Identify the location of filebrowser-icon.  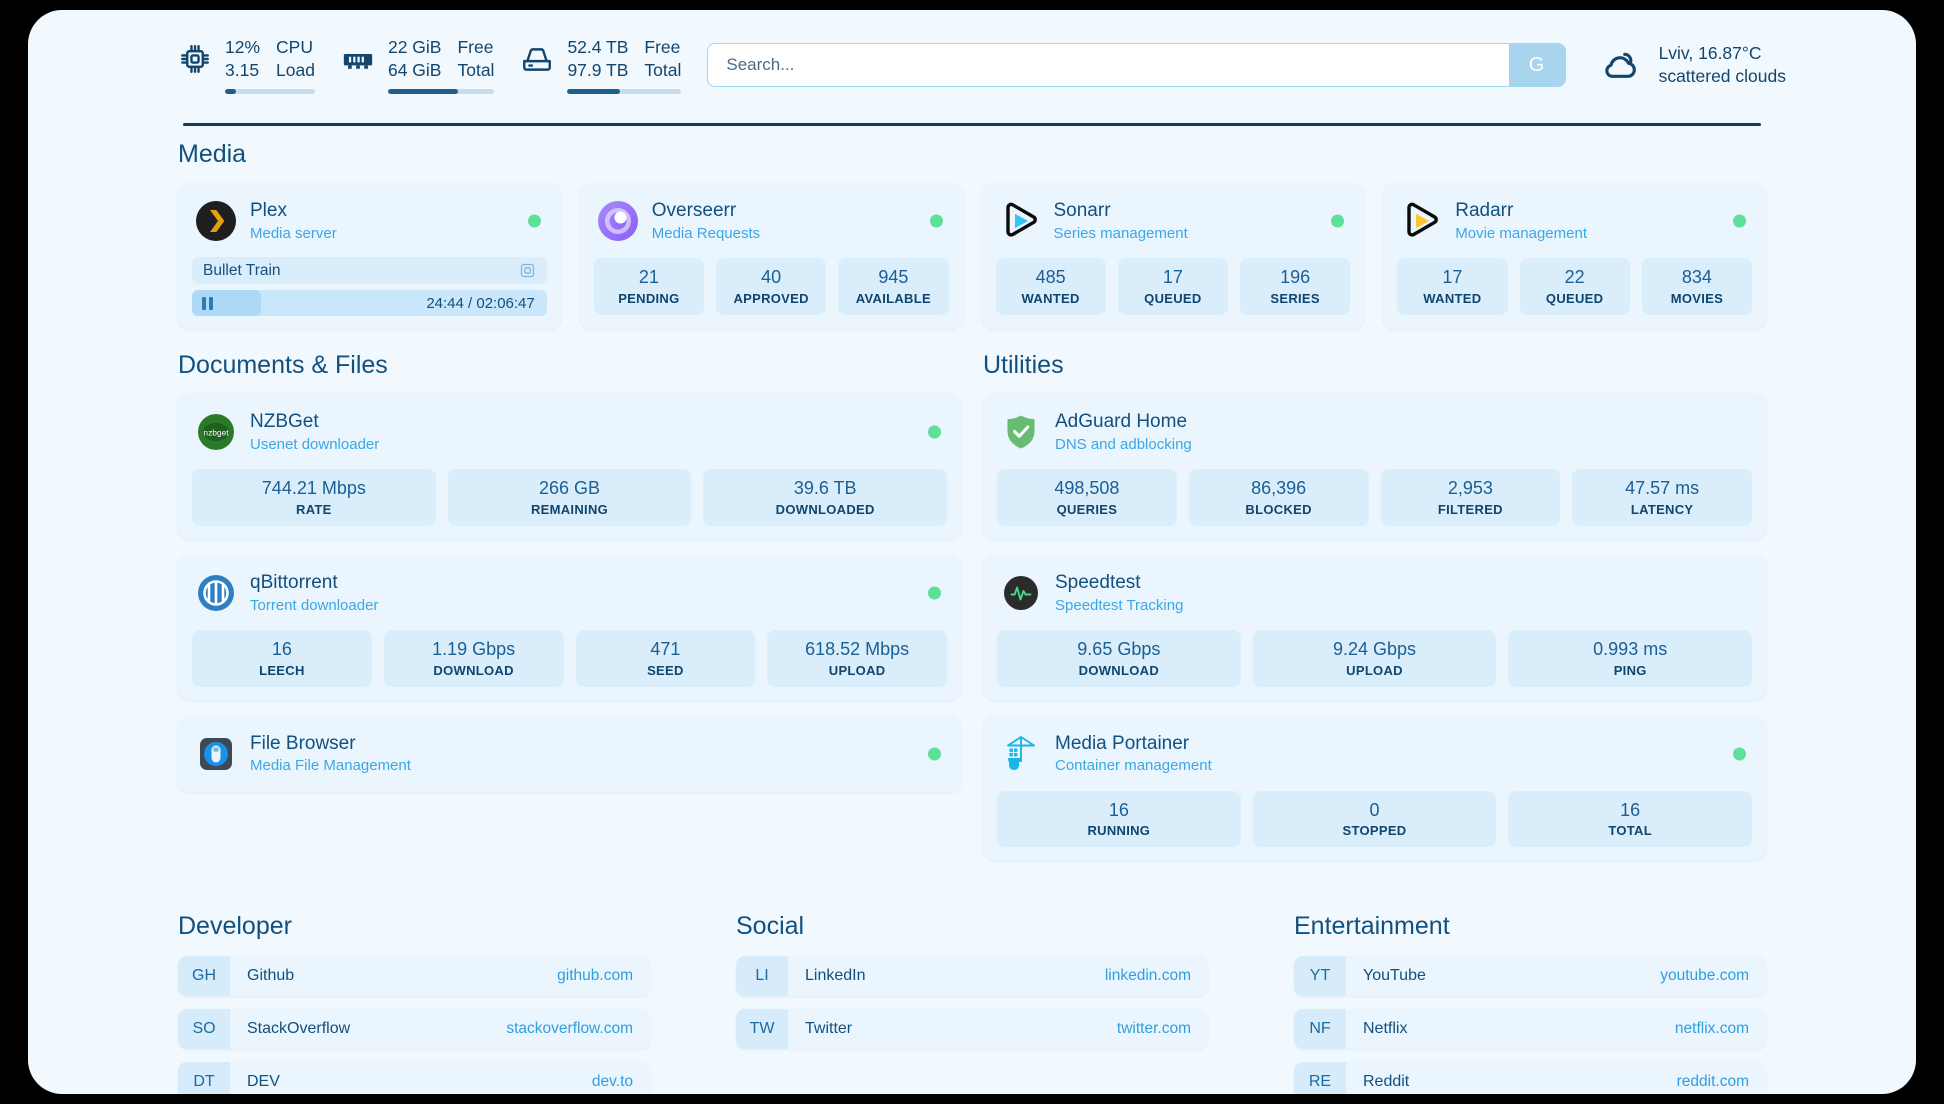
(216, 754).